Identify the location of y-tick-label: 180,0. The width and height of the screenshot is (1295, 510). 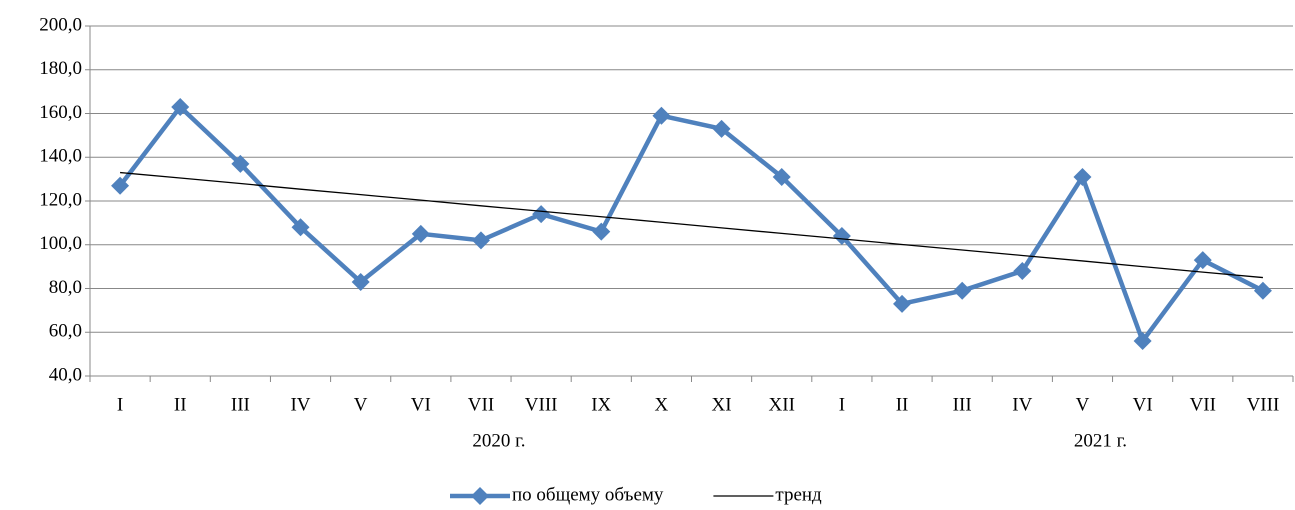
(60, 68).